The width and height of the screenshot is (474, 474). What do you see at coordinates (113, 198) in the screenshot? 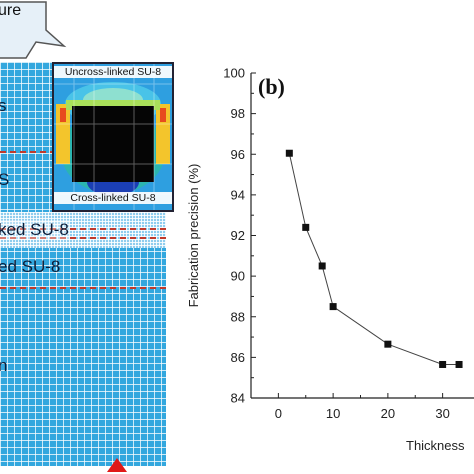
I see `inset-cross-linked-label: Cross-linked SU-8` at bounding box center [113, 198].